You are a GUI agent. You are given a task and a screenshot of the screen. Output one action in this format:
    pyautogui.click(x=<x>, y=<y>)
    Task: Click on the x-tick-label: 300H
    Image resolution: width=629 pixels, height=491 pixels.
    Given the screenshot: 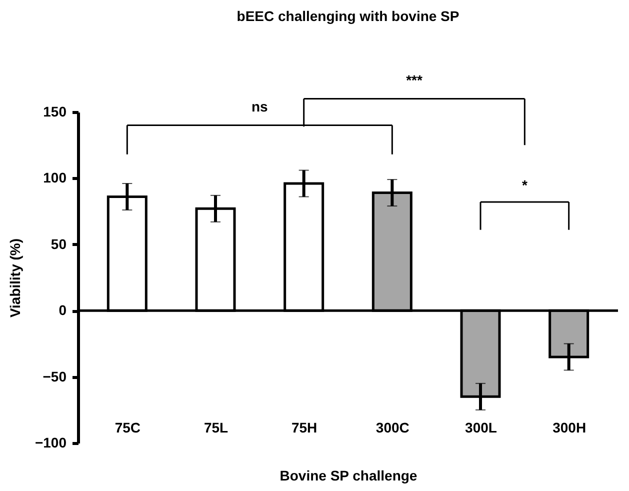 What is the action you would take?
    pyautogui.click(x=569, y=428)
    